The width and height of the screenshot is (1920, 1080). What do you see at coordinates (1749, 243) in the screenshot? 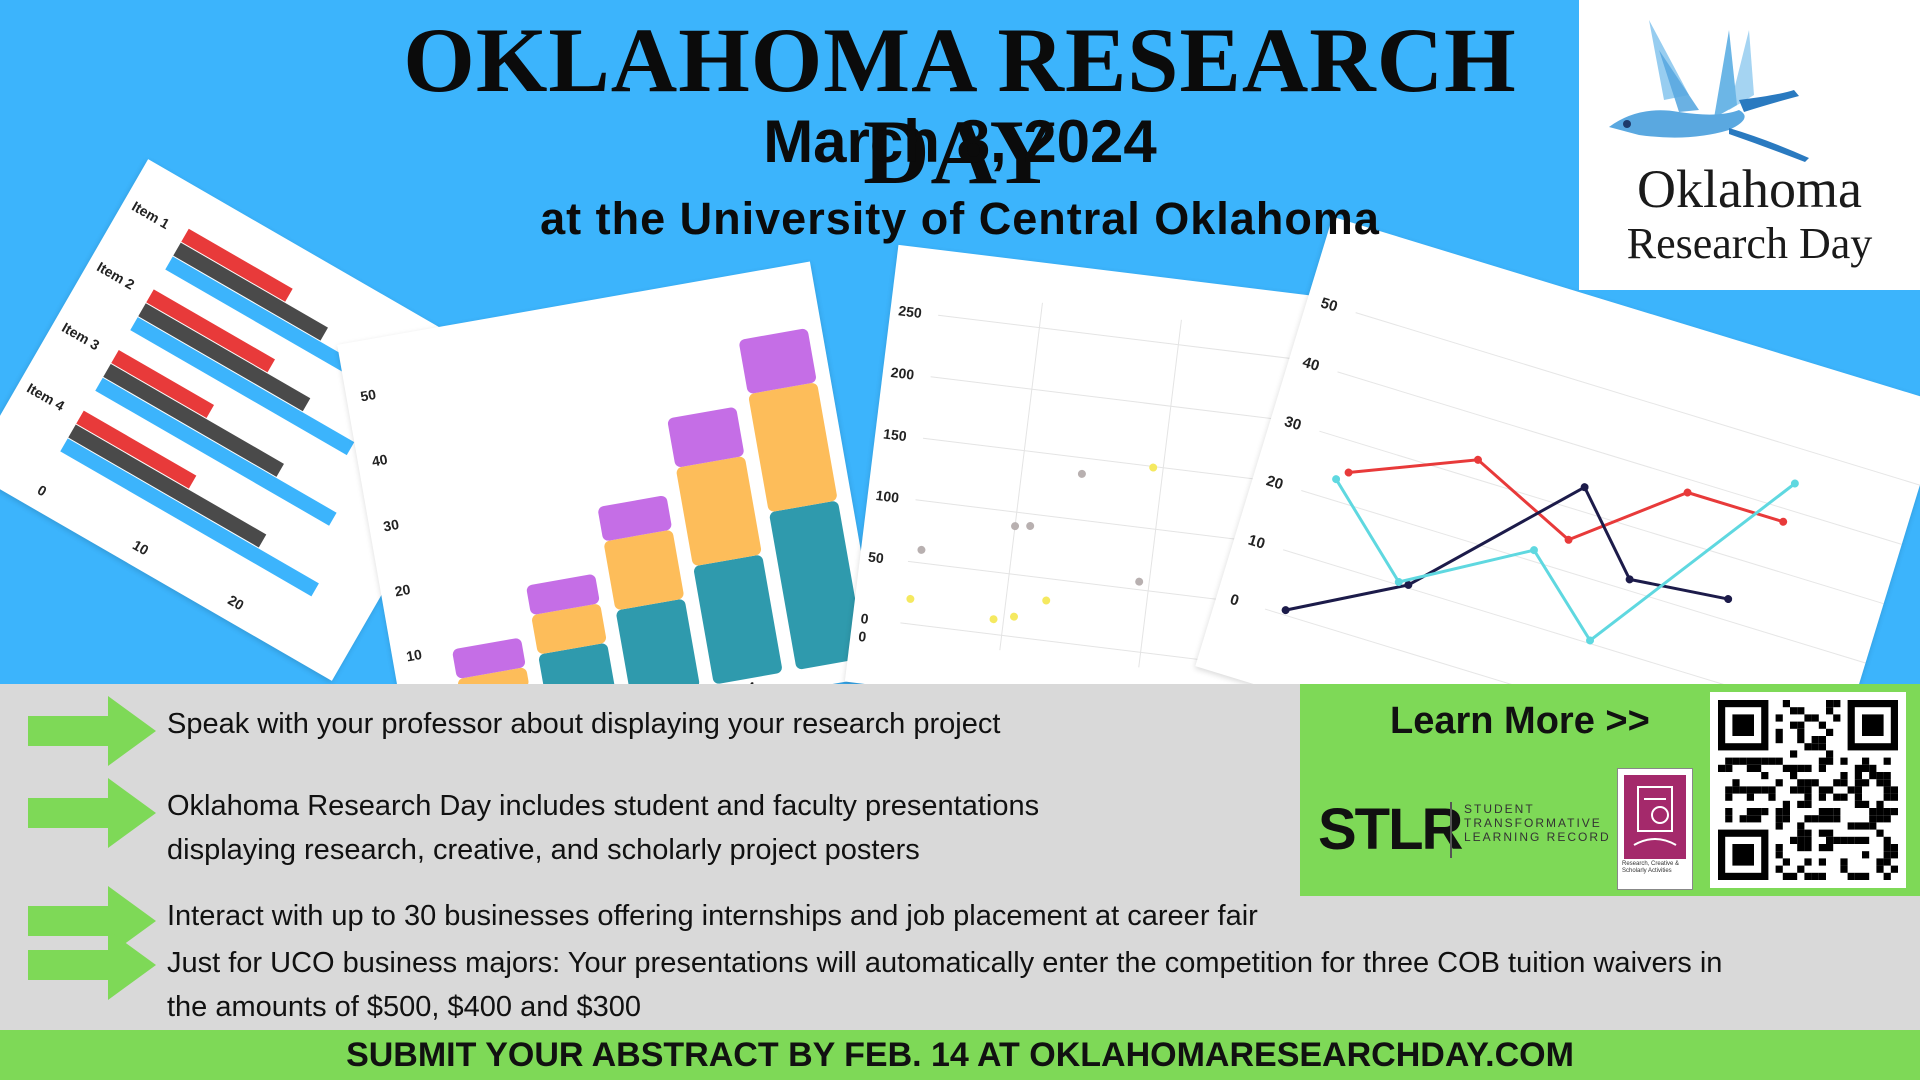
I see `logo-line-2: Research Day` at bounding box center [1749, 243].